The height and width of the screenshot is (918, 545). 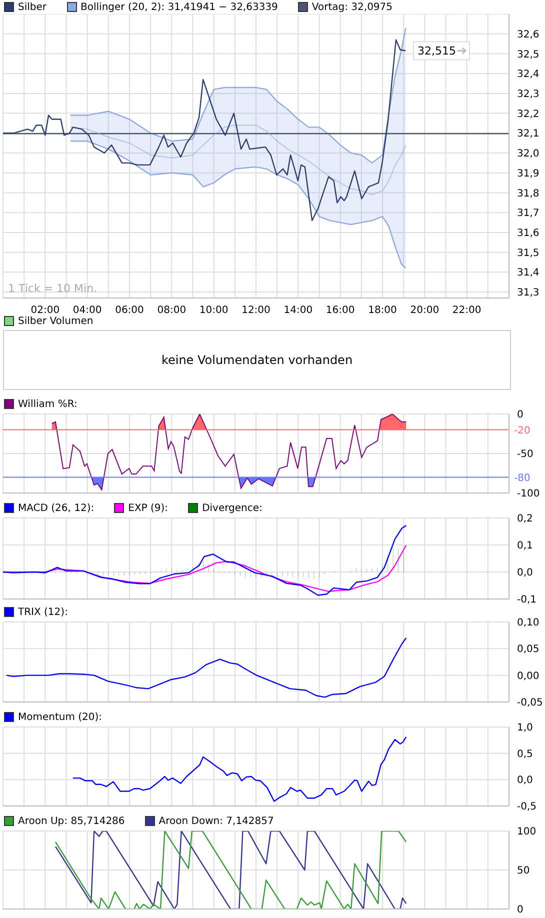 What do you see at coordinates (425, 310) in the screenshot?
I see `x-tick-label: 20:00` at bounding box center [425, 310].